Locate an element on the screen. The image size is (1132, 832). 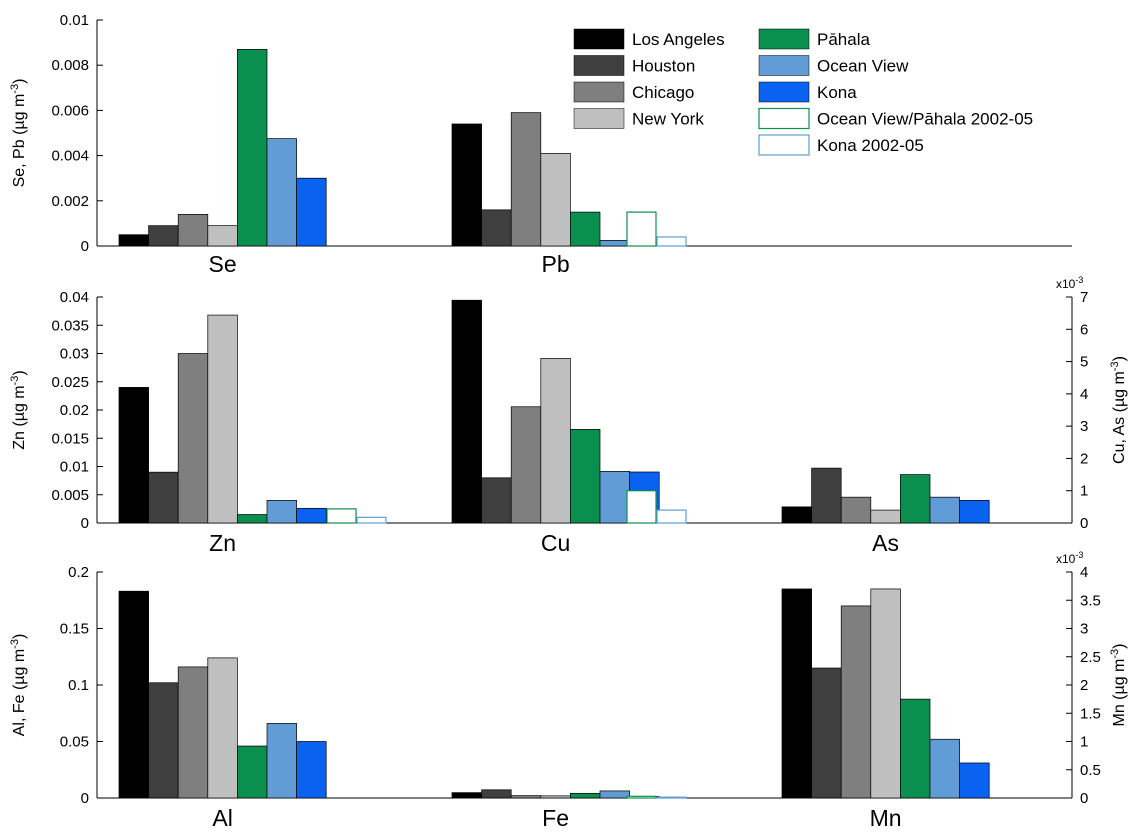
y-axis-label: Se, Pb (µg m-3) is located at coordinates (18, 133).